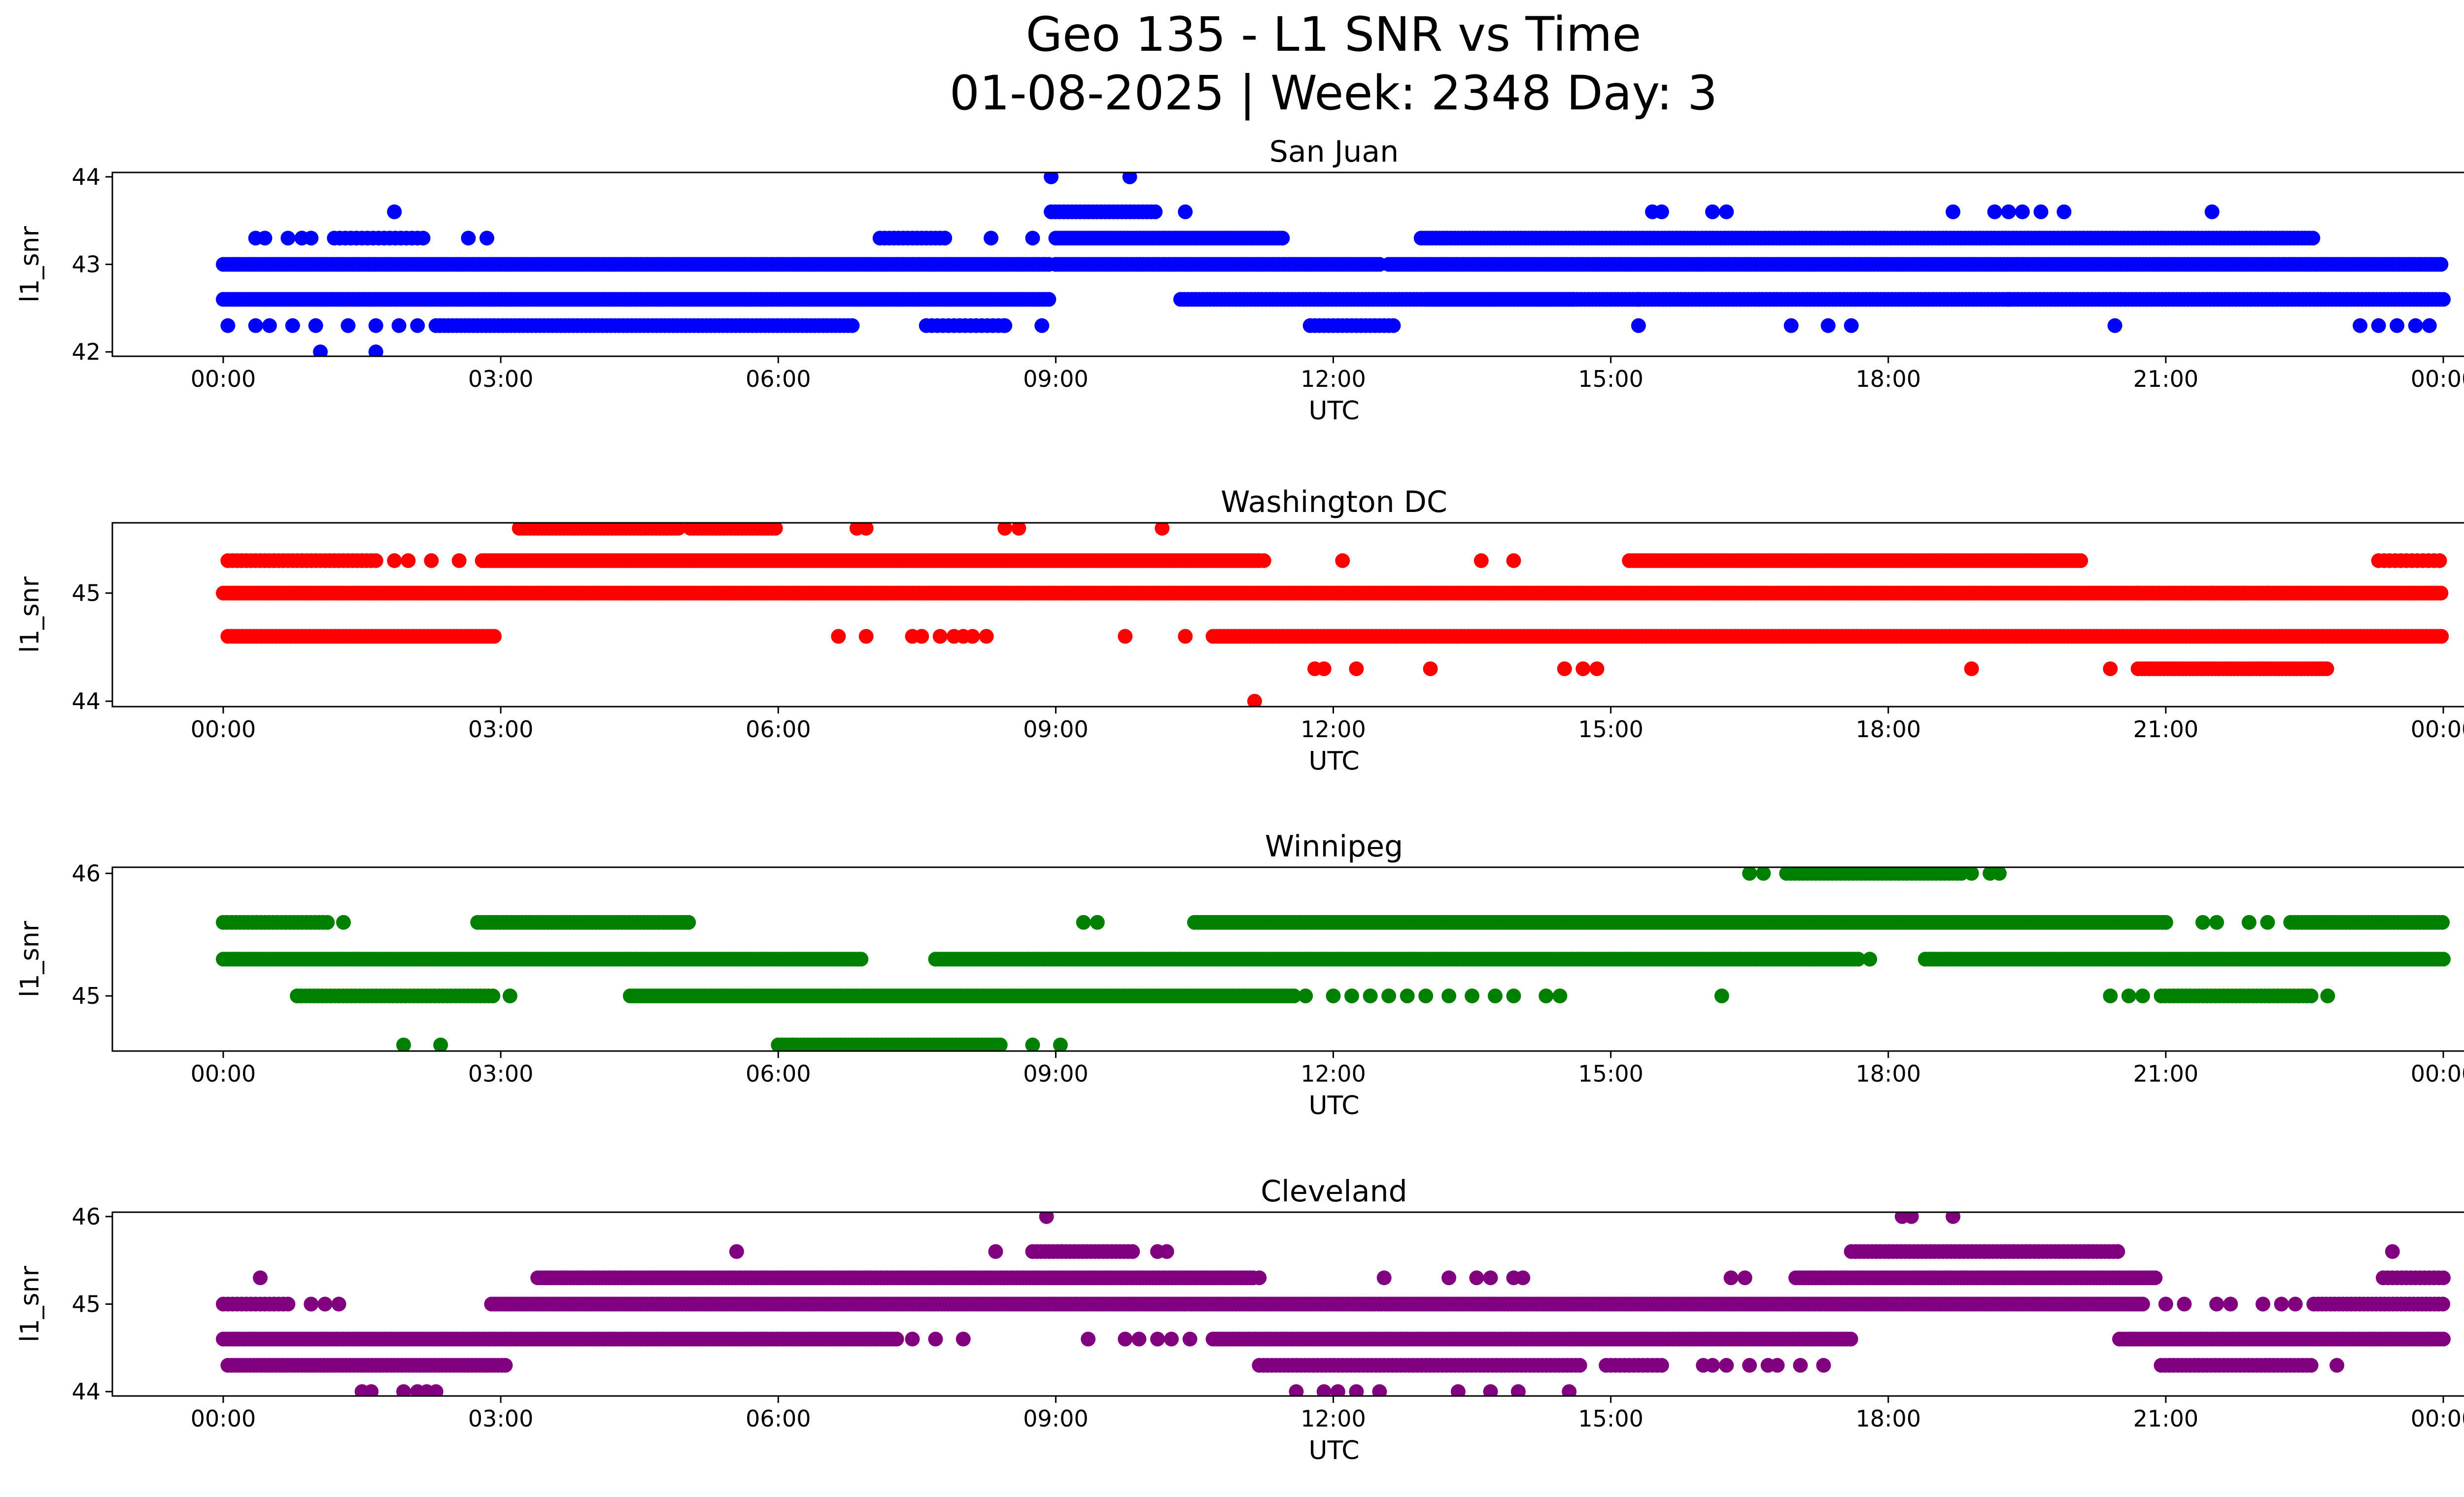 Image resolution: width=2464 pixels, height=1497 pixels. What do you see at coordinates (1334, 152) in the screenshot?
I see `panel-title: San Juan` at bounding box center [1334, 152].